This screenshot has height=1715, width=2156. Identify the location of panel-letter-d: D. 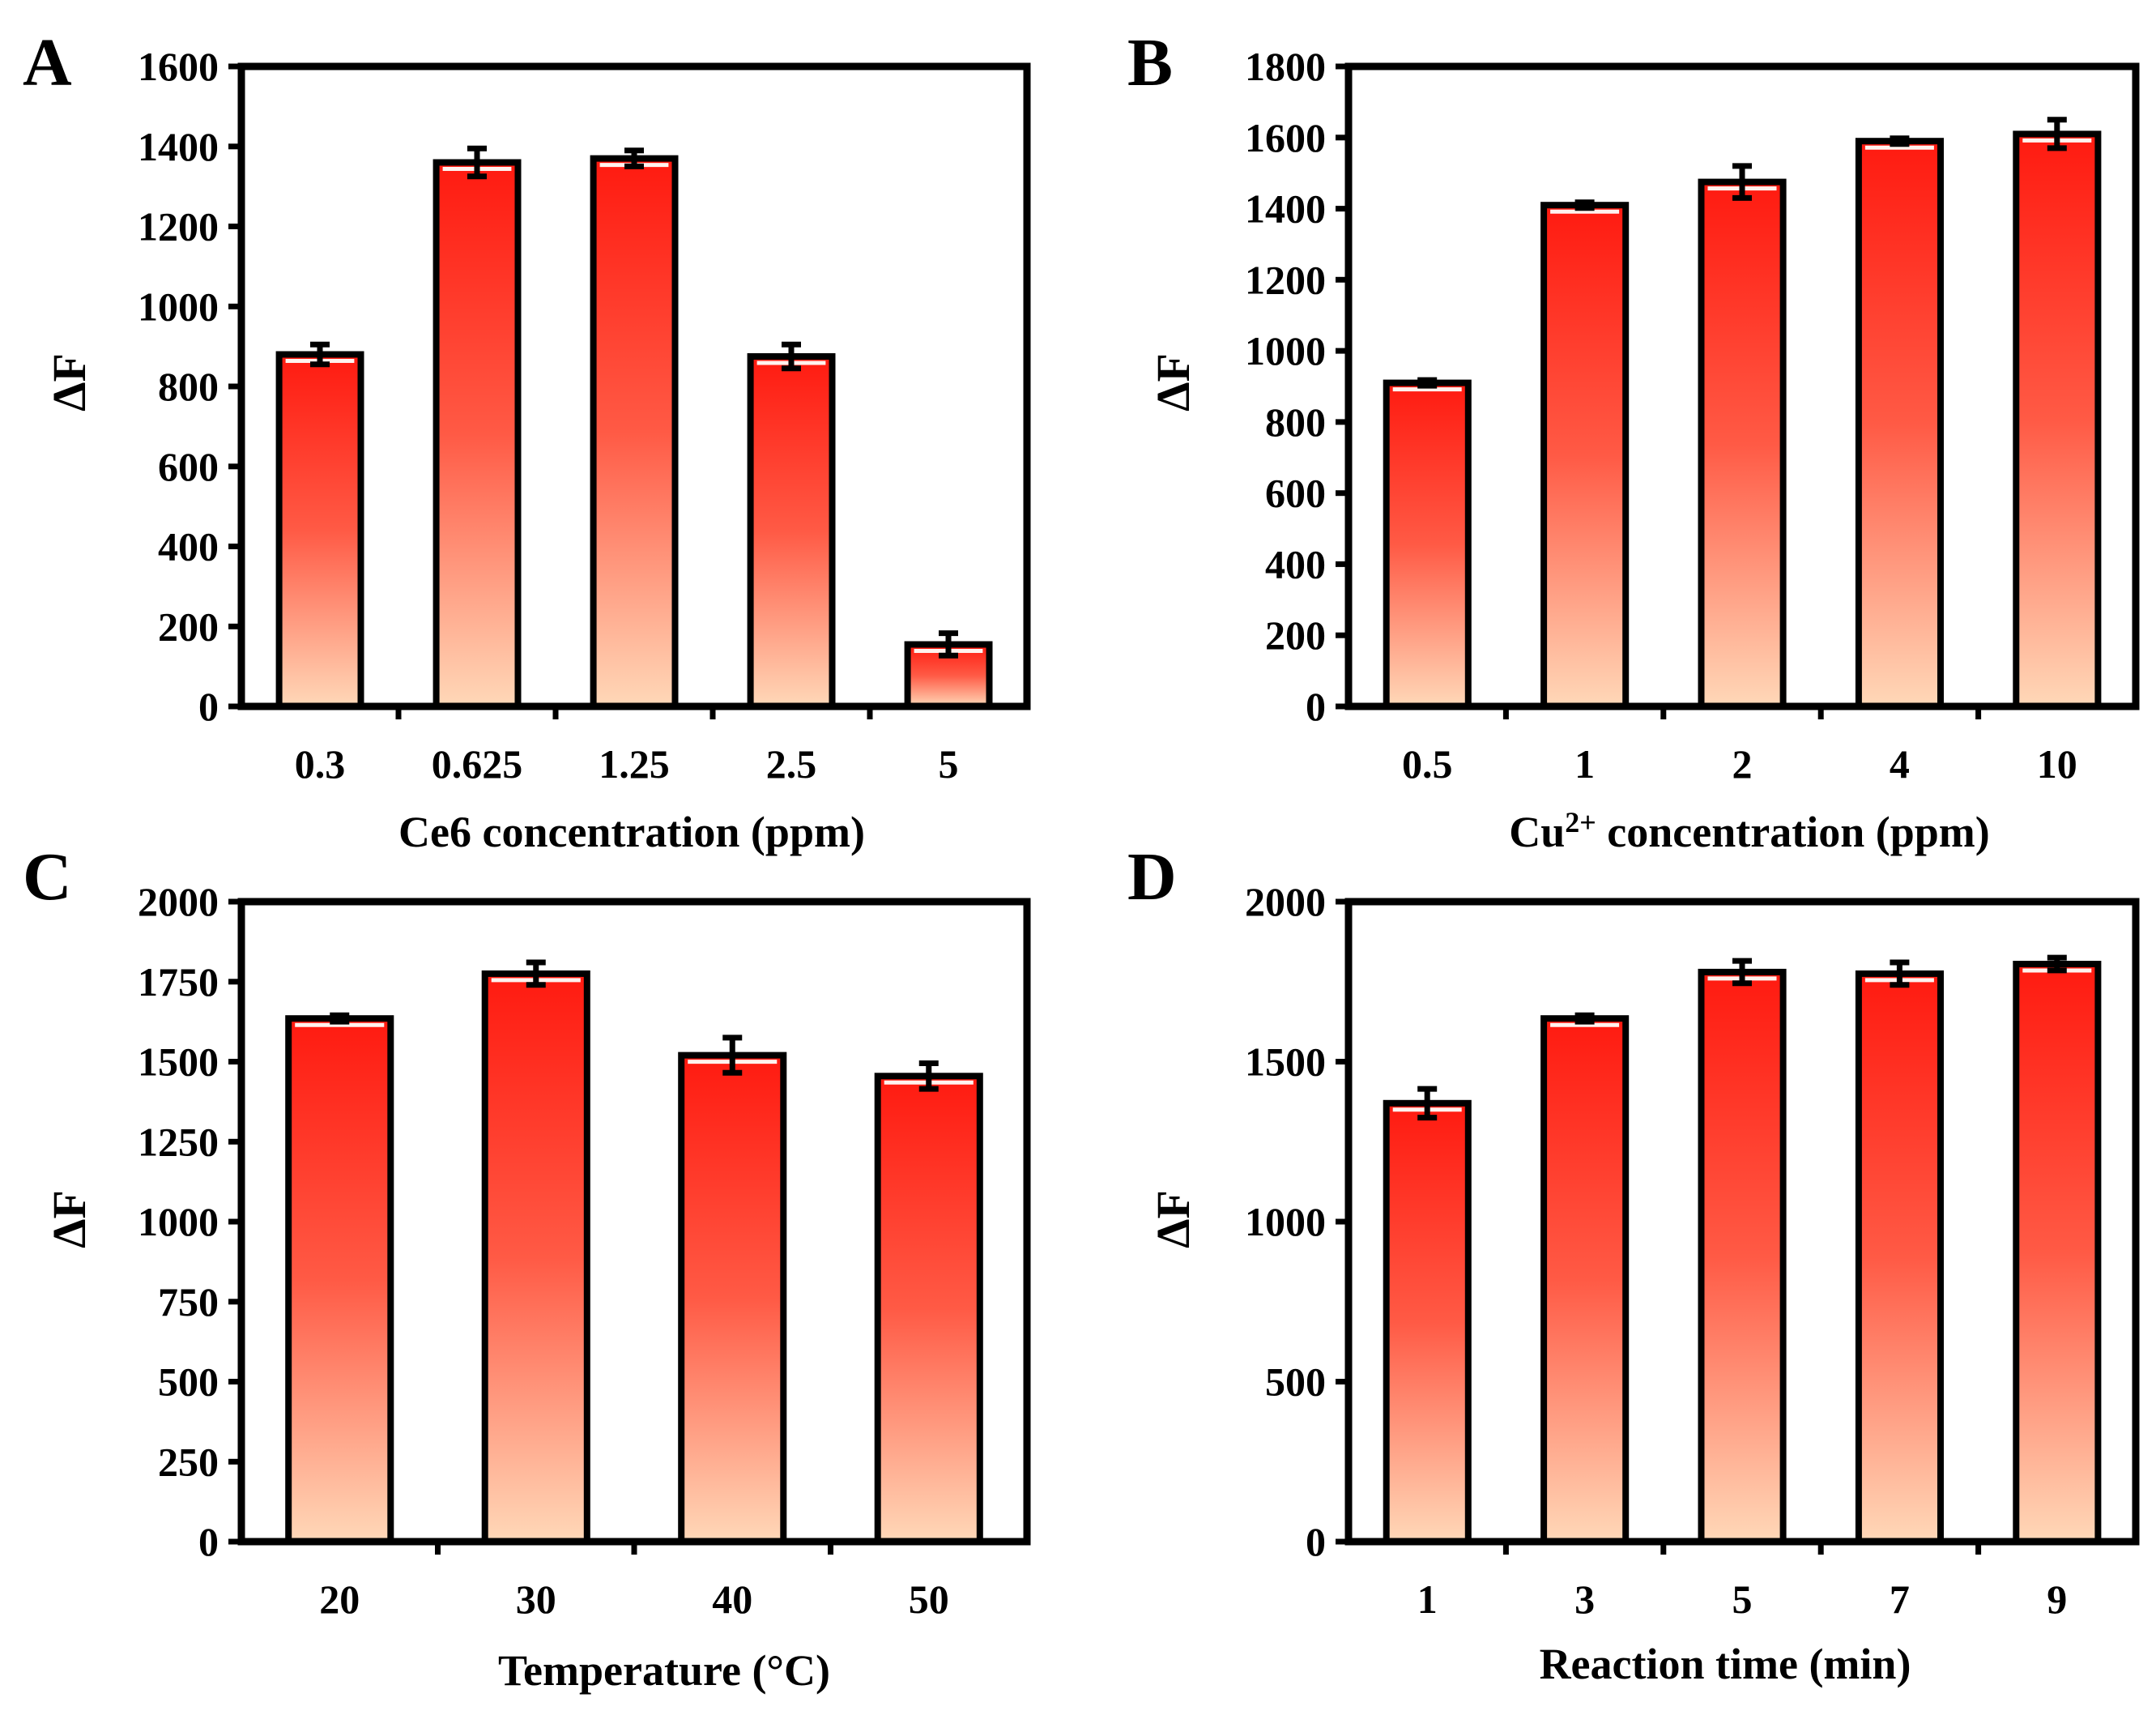
(1152, 877).